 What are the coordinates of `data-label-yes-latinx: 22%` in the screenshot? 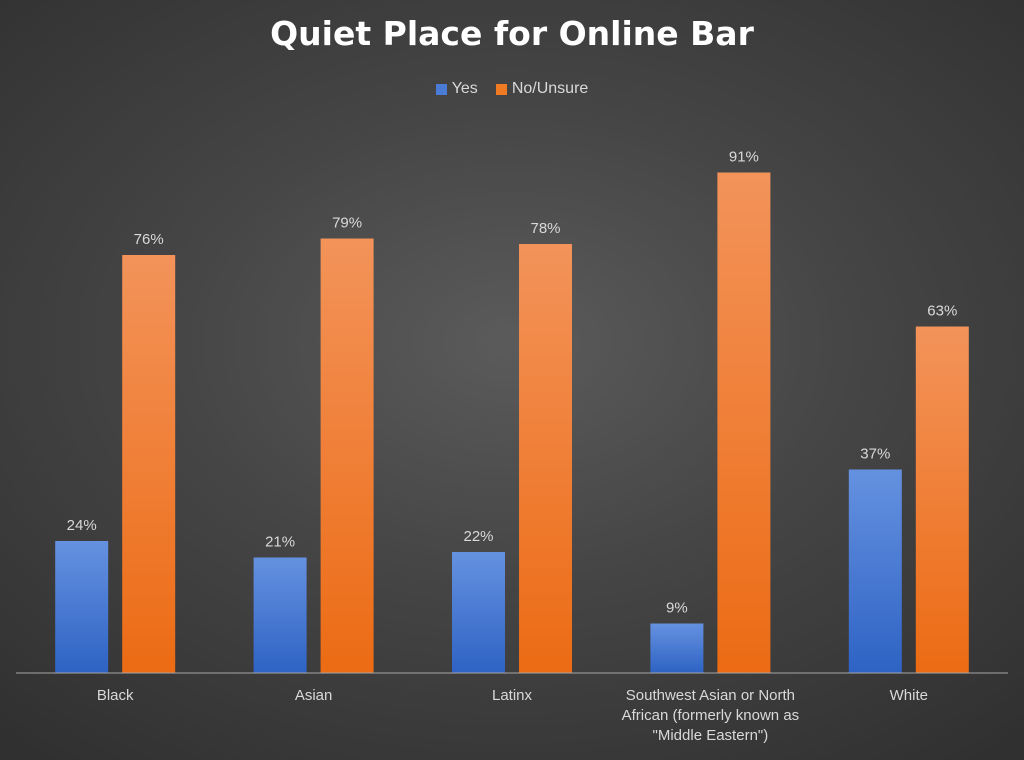 It's located at (478, 536).